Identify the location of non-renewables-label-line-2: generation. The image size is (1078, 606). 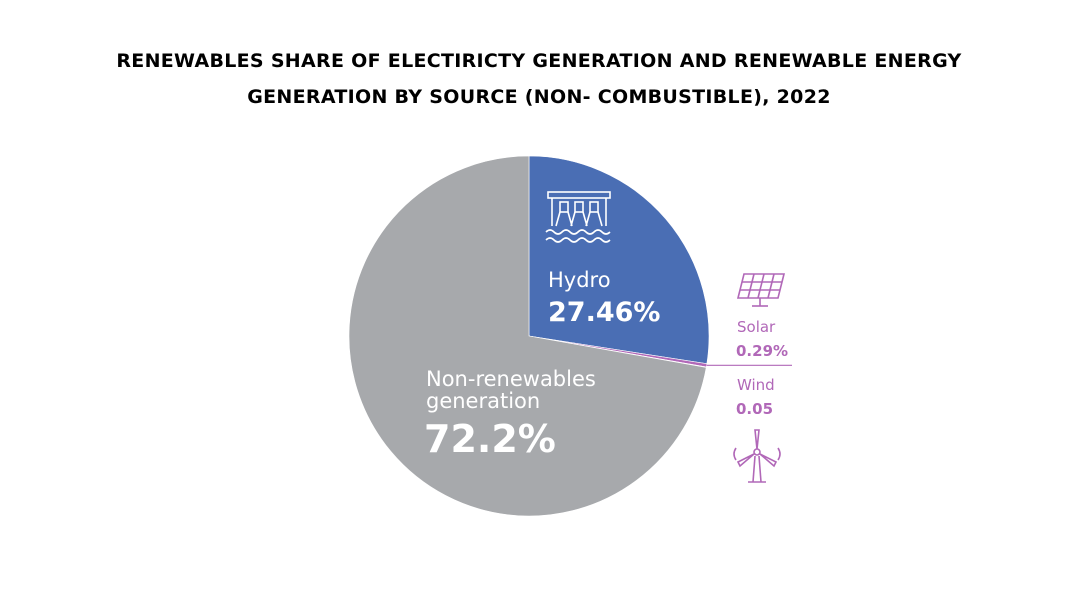
(483, 401).